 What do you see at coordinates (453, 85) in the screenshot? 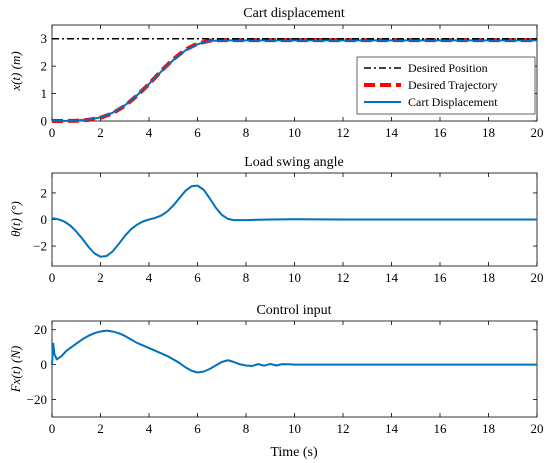
I see `legend-label-desired-trajectory: Desired Trajectory` at bounding box center [453, 85].